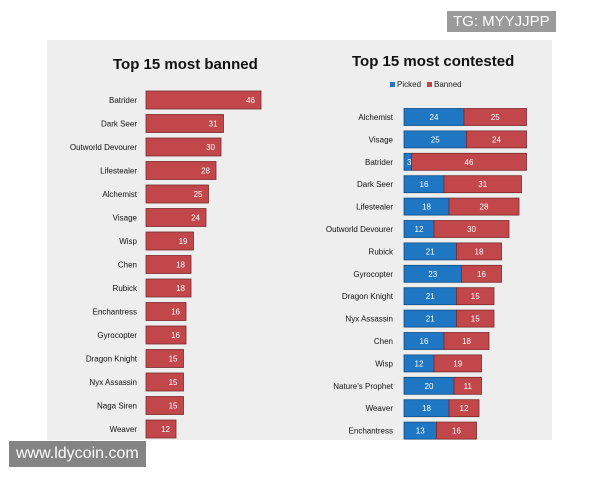 The height and width of the screenshot is (480, 600). I want to click on banned-category-rubick: Rubick, so click(125, 288).